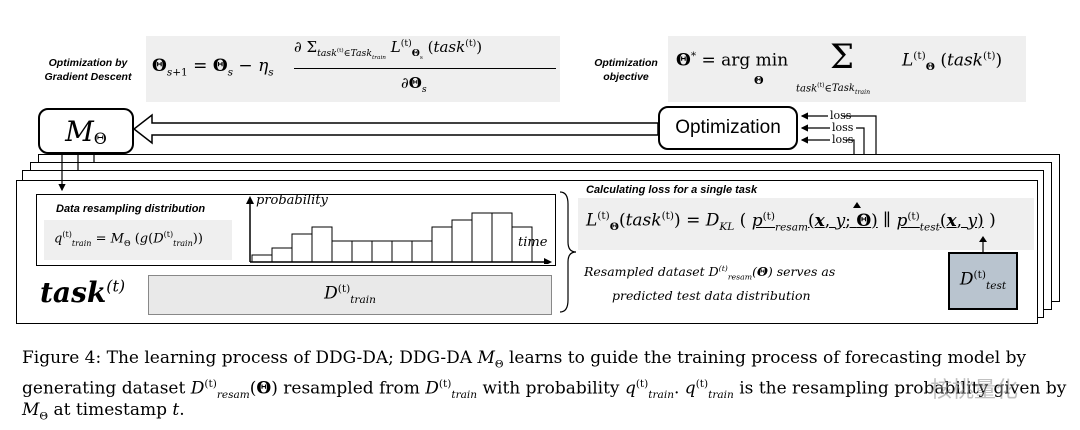  I want to click on loss-label-1: loss, so click(841, 115).